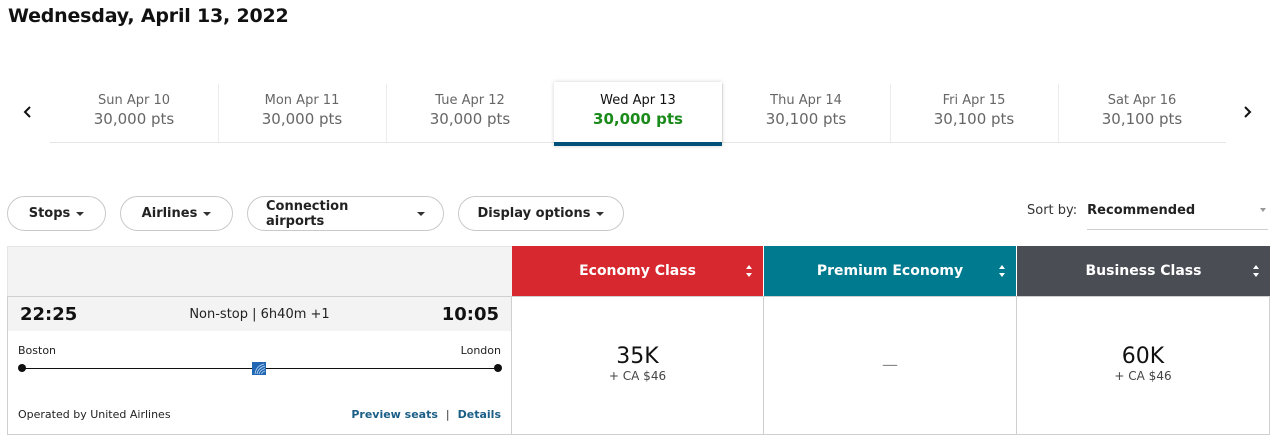  I want to click on stops-duration: Non-stop | 6h40m +1, so click(259, 314).